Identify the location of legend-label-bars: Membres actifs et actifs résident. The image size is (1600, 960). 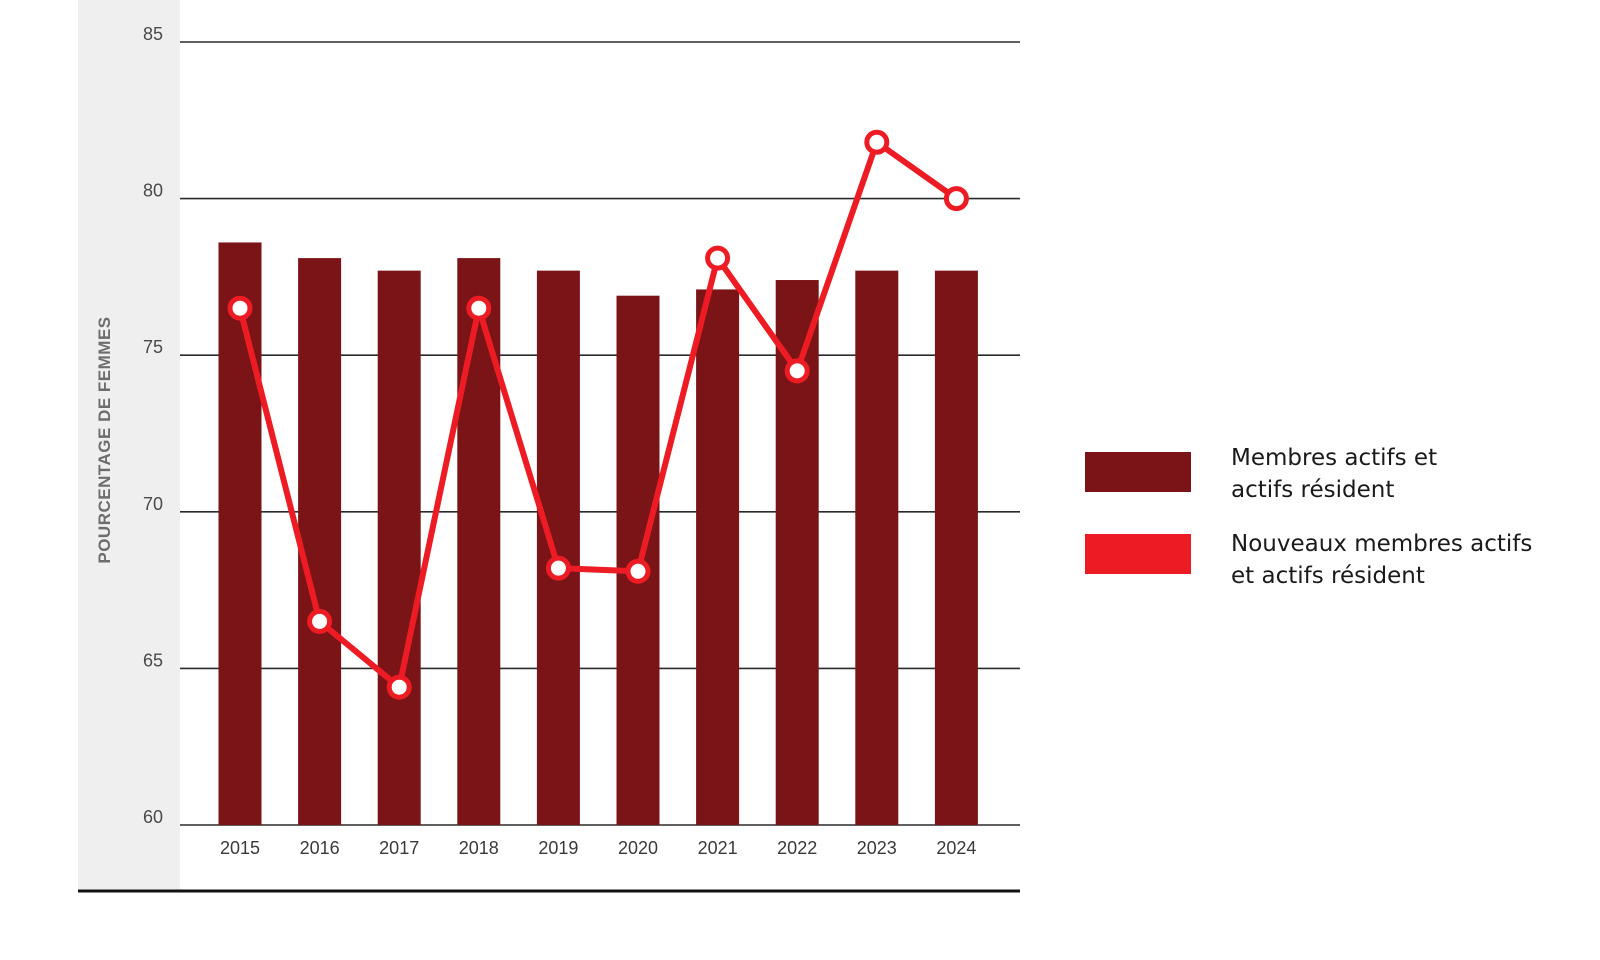
(1334, 474).